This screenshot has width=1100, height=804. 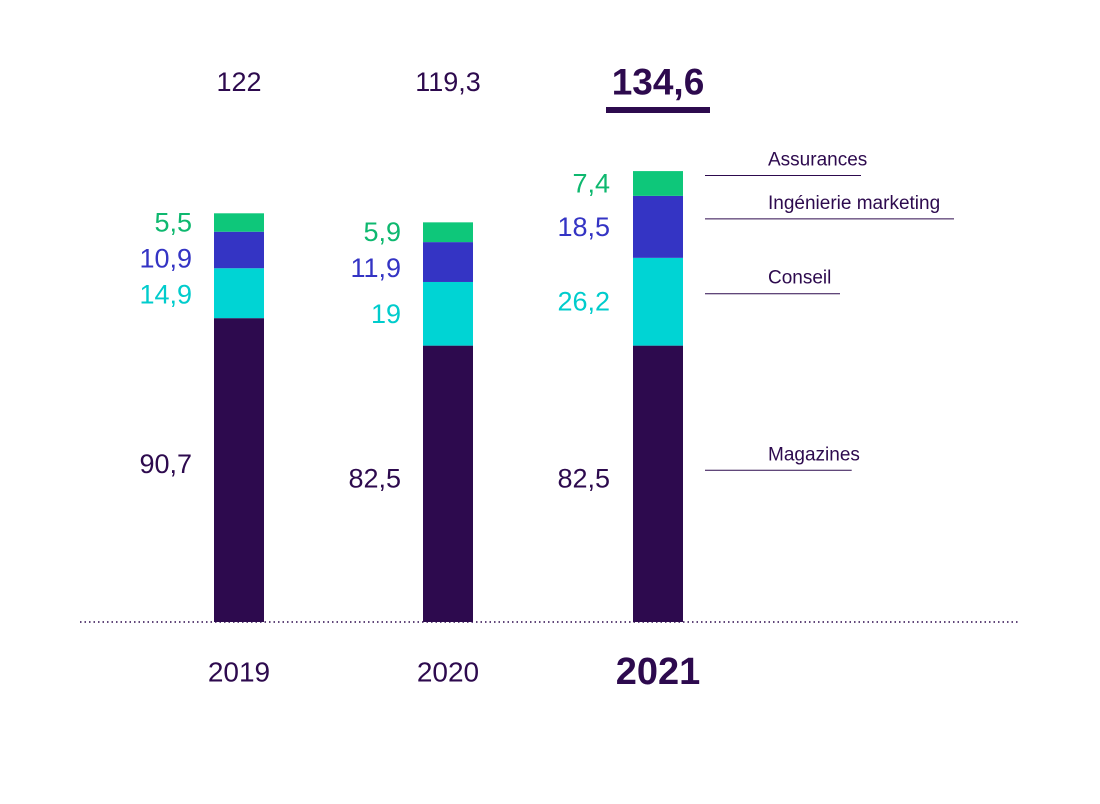 What do you see at coordinates (583, 478) in the screenshot?
I see `value-label-magazines-2021: 82,5` at bounding box center [583, 478].